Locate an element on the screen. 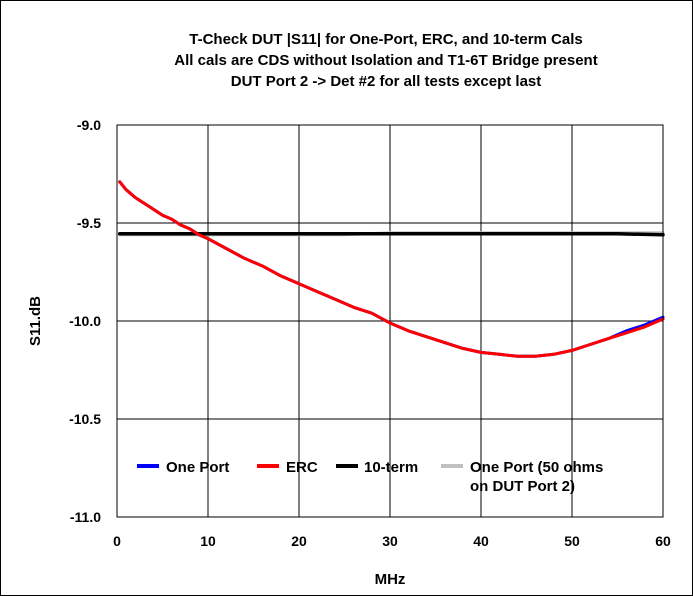  y-tick-label: -11.0 is located at coordinates (85, 517).